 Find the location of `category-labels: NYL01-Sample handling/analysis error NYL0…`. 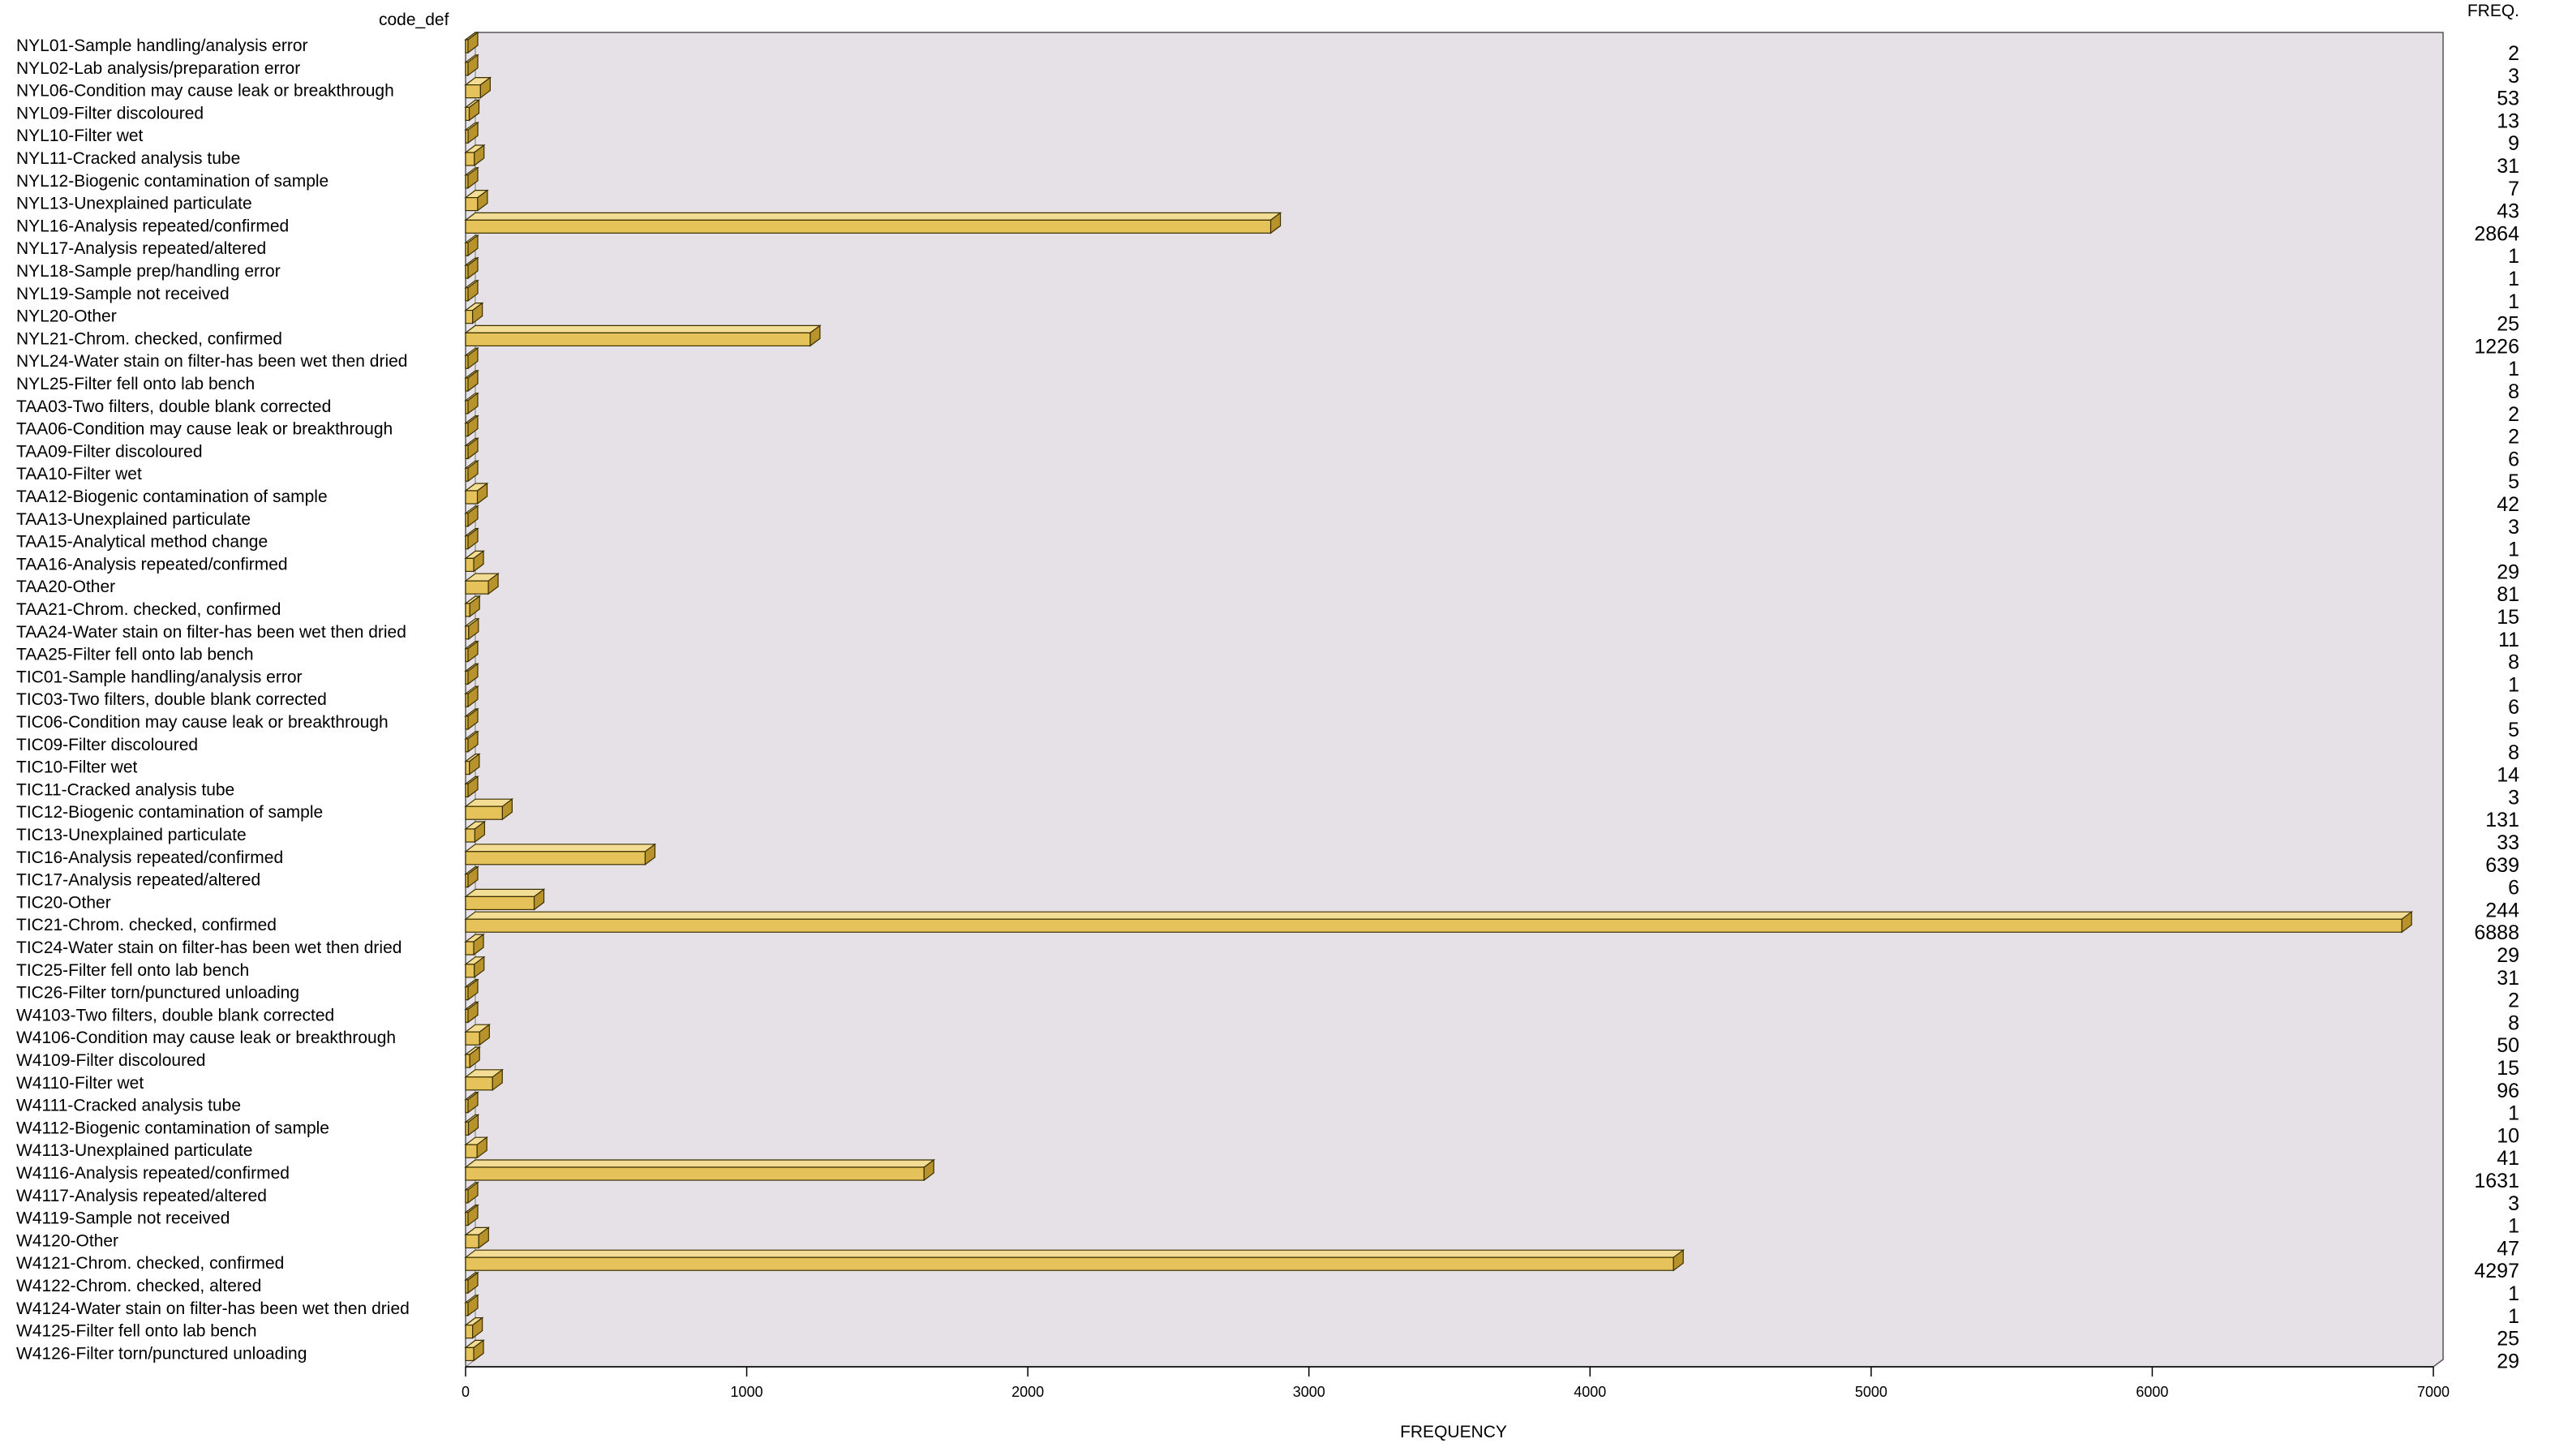

category-labels: NYL01-Sample handling/analysis error NYL0… is located at coordinates (213, 700).